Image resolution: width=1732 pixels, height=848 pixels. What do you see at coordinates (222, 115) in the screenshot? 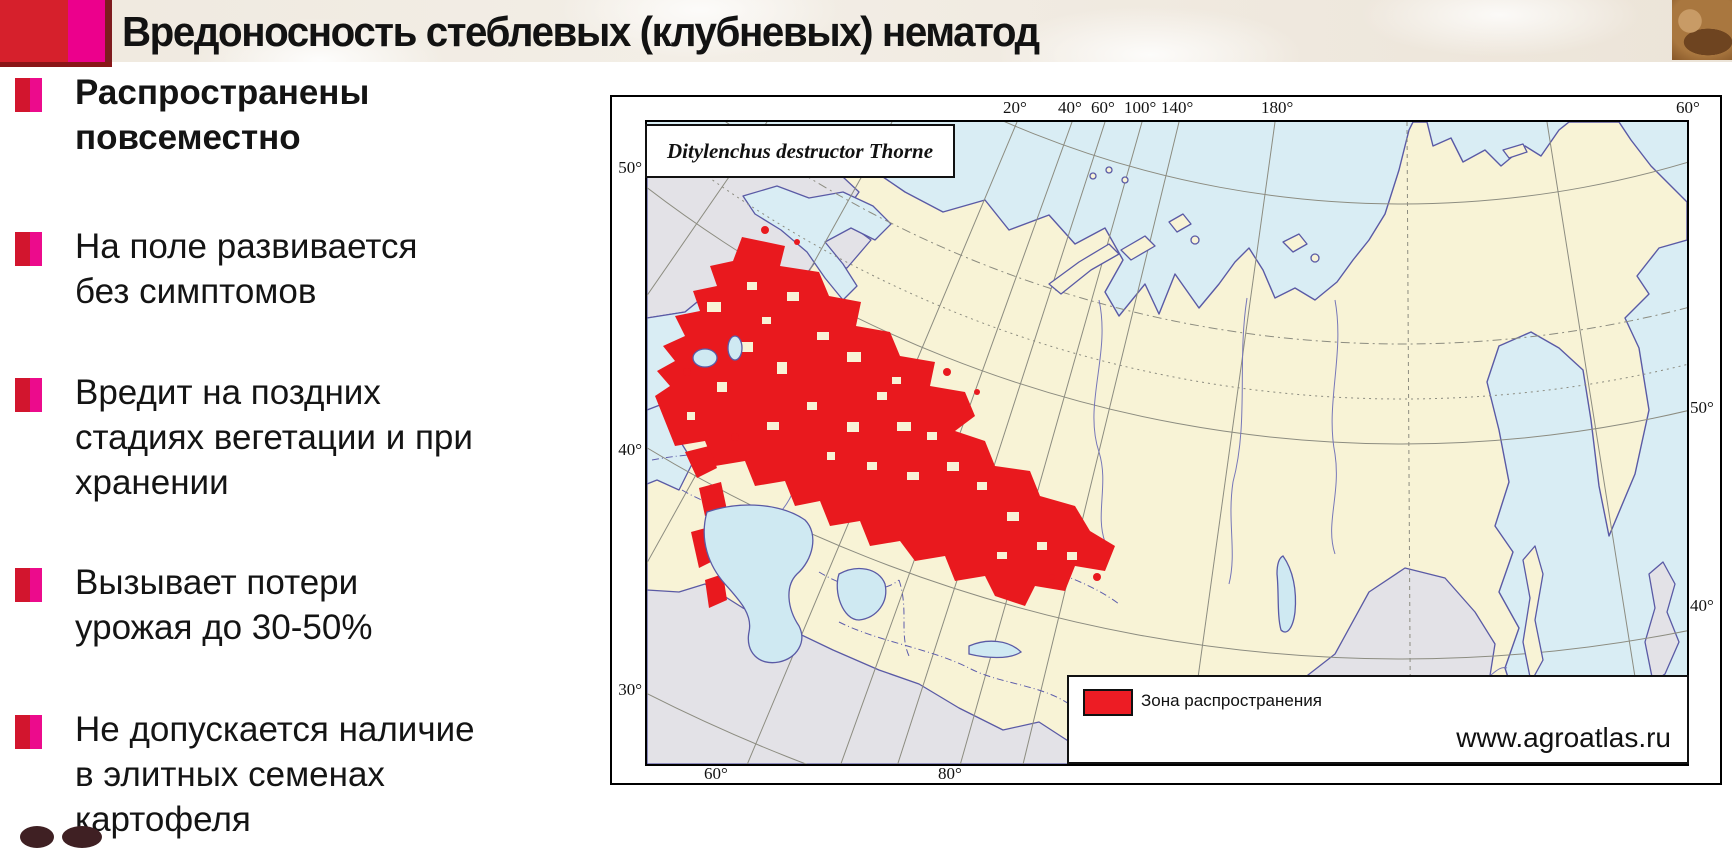
I see `bullet-text: Распространены повсеместно` at bounding box center [222, 115].